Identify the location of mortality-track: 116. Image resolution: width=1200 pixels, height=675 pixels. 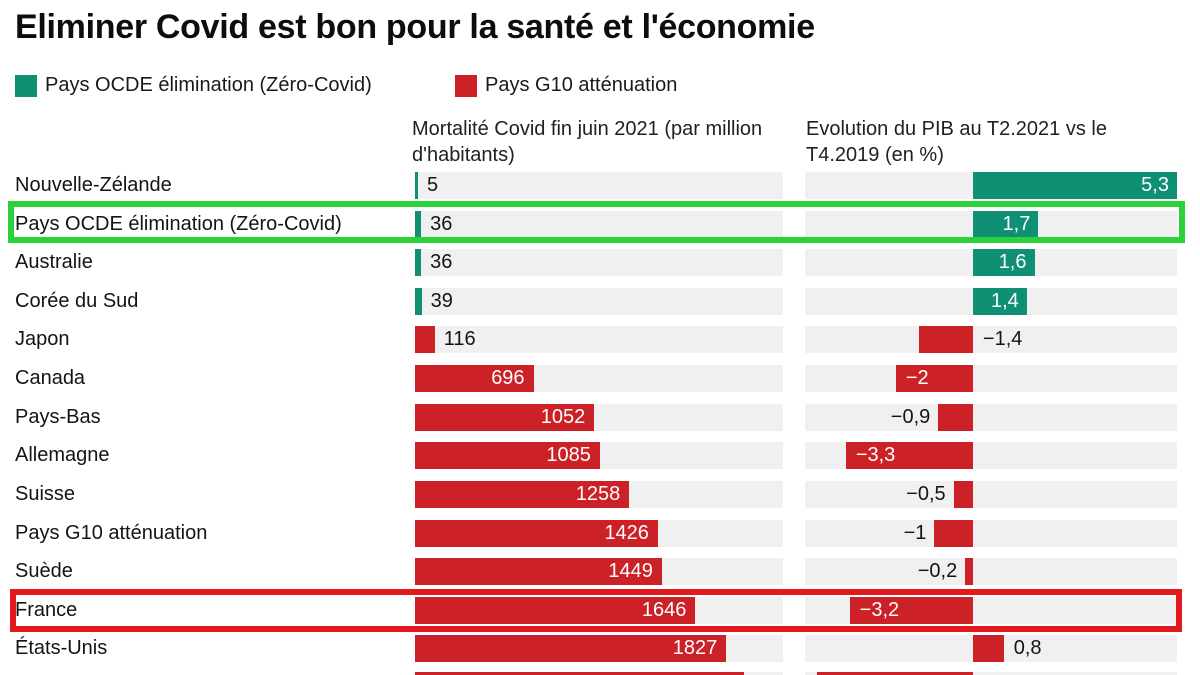
(599, 340).